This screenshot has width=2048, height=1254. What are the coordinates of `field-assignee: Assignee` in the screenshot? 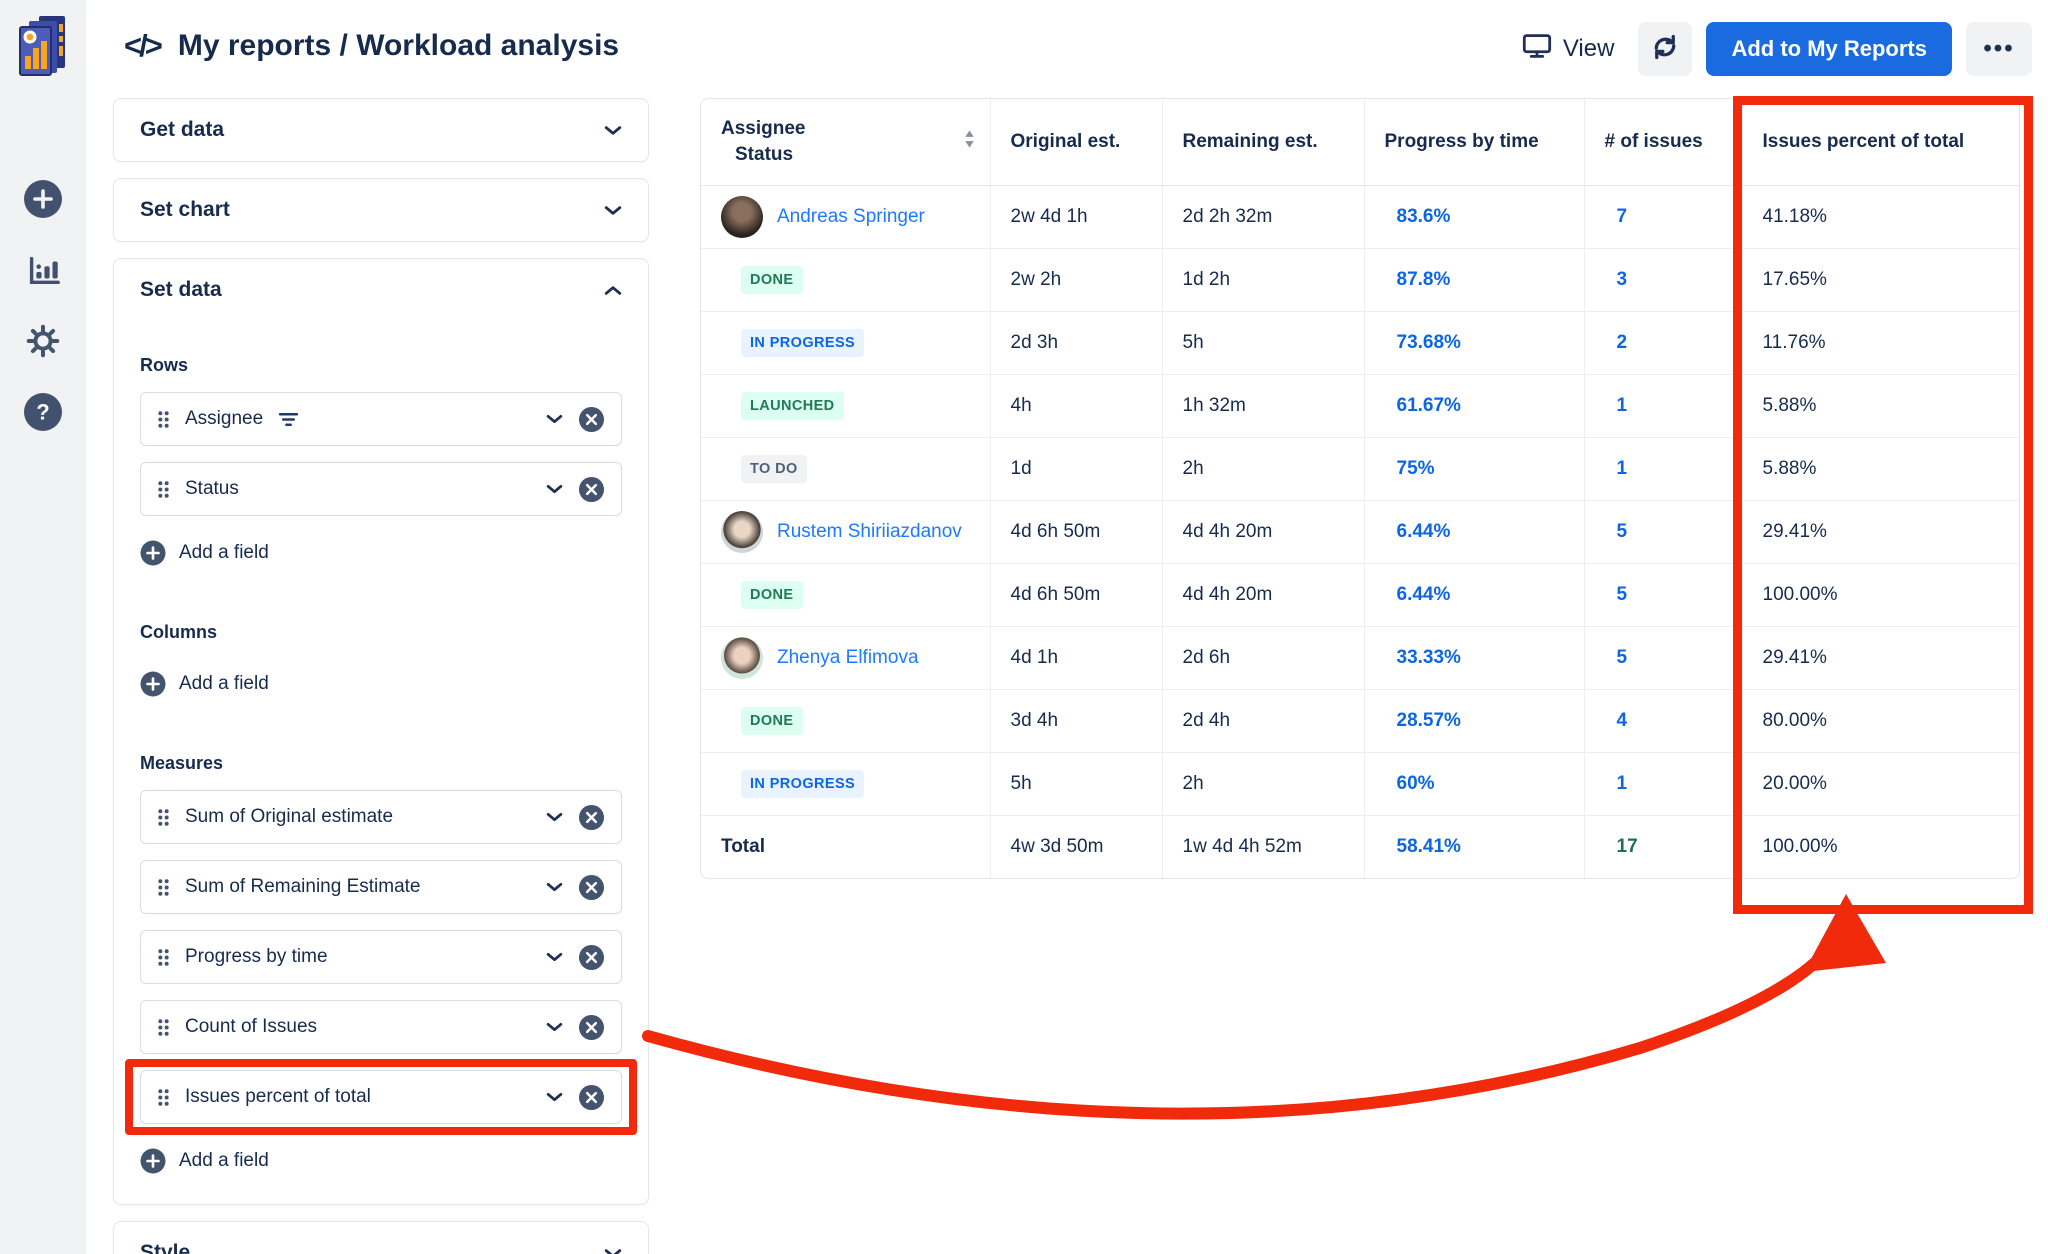 It's located at (381, 419).